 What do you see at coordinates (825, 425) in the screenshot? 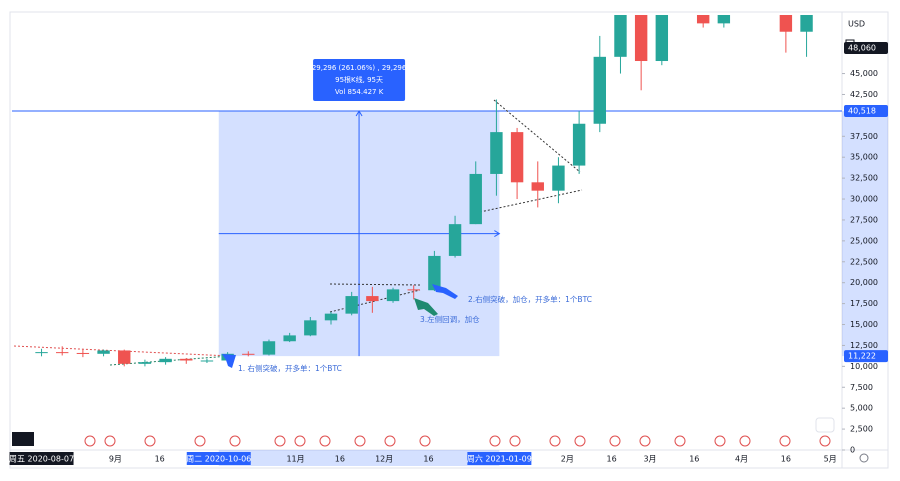
I see `scroll-button` at bounding box center [825, 425].